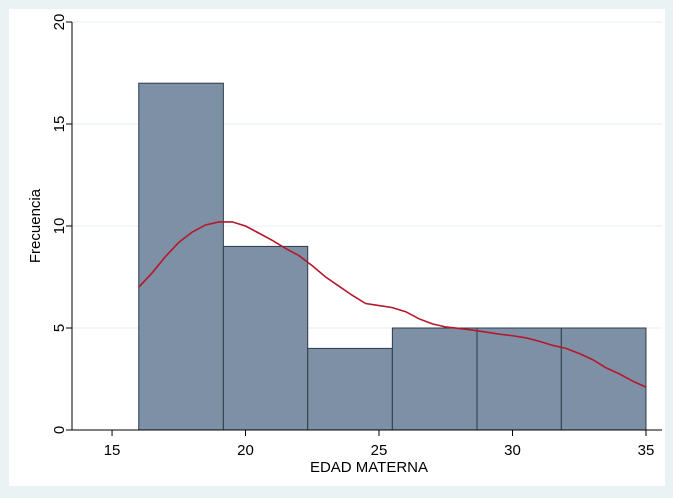  Describe the element at coordinates (35, 225) in the screenshot. I see `y-axis-label: Frecuencia` at that location.